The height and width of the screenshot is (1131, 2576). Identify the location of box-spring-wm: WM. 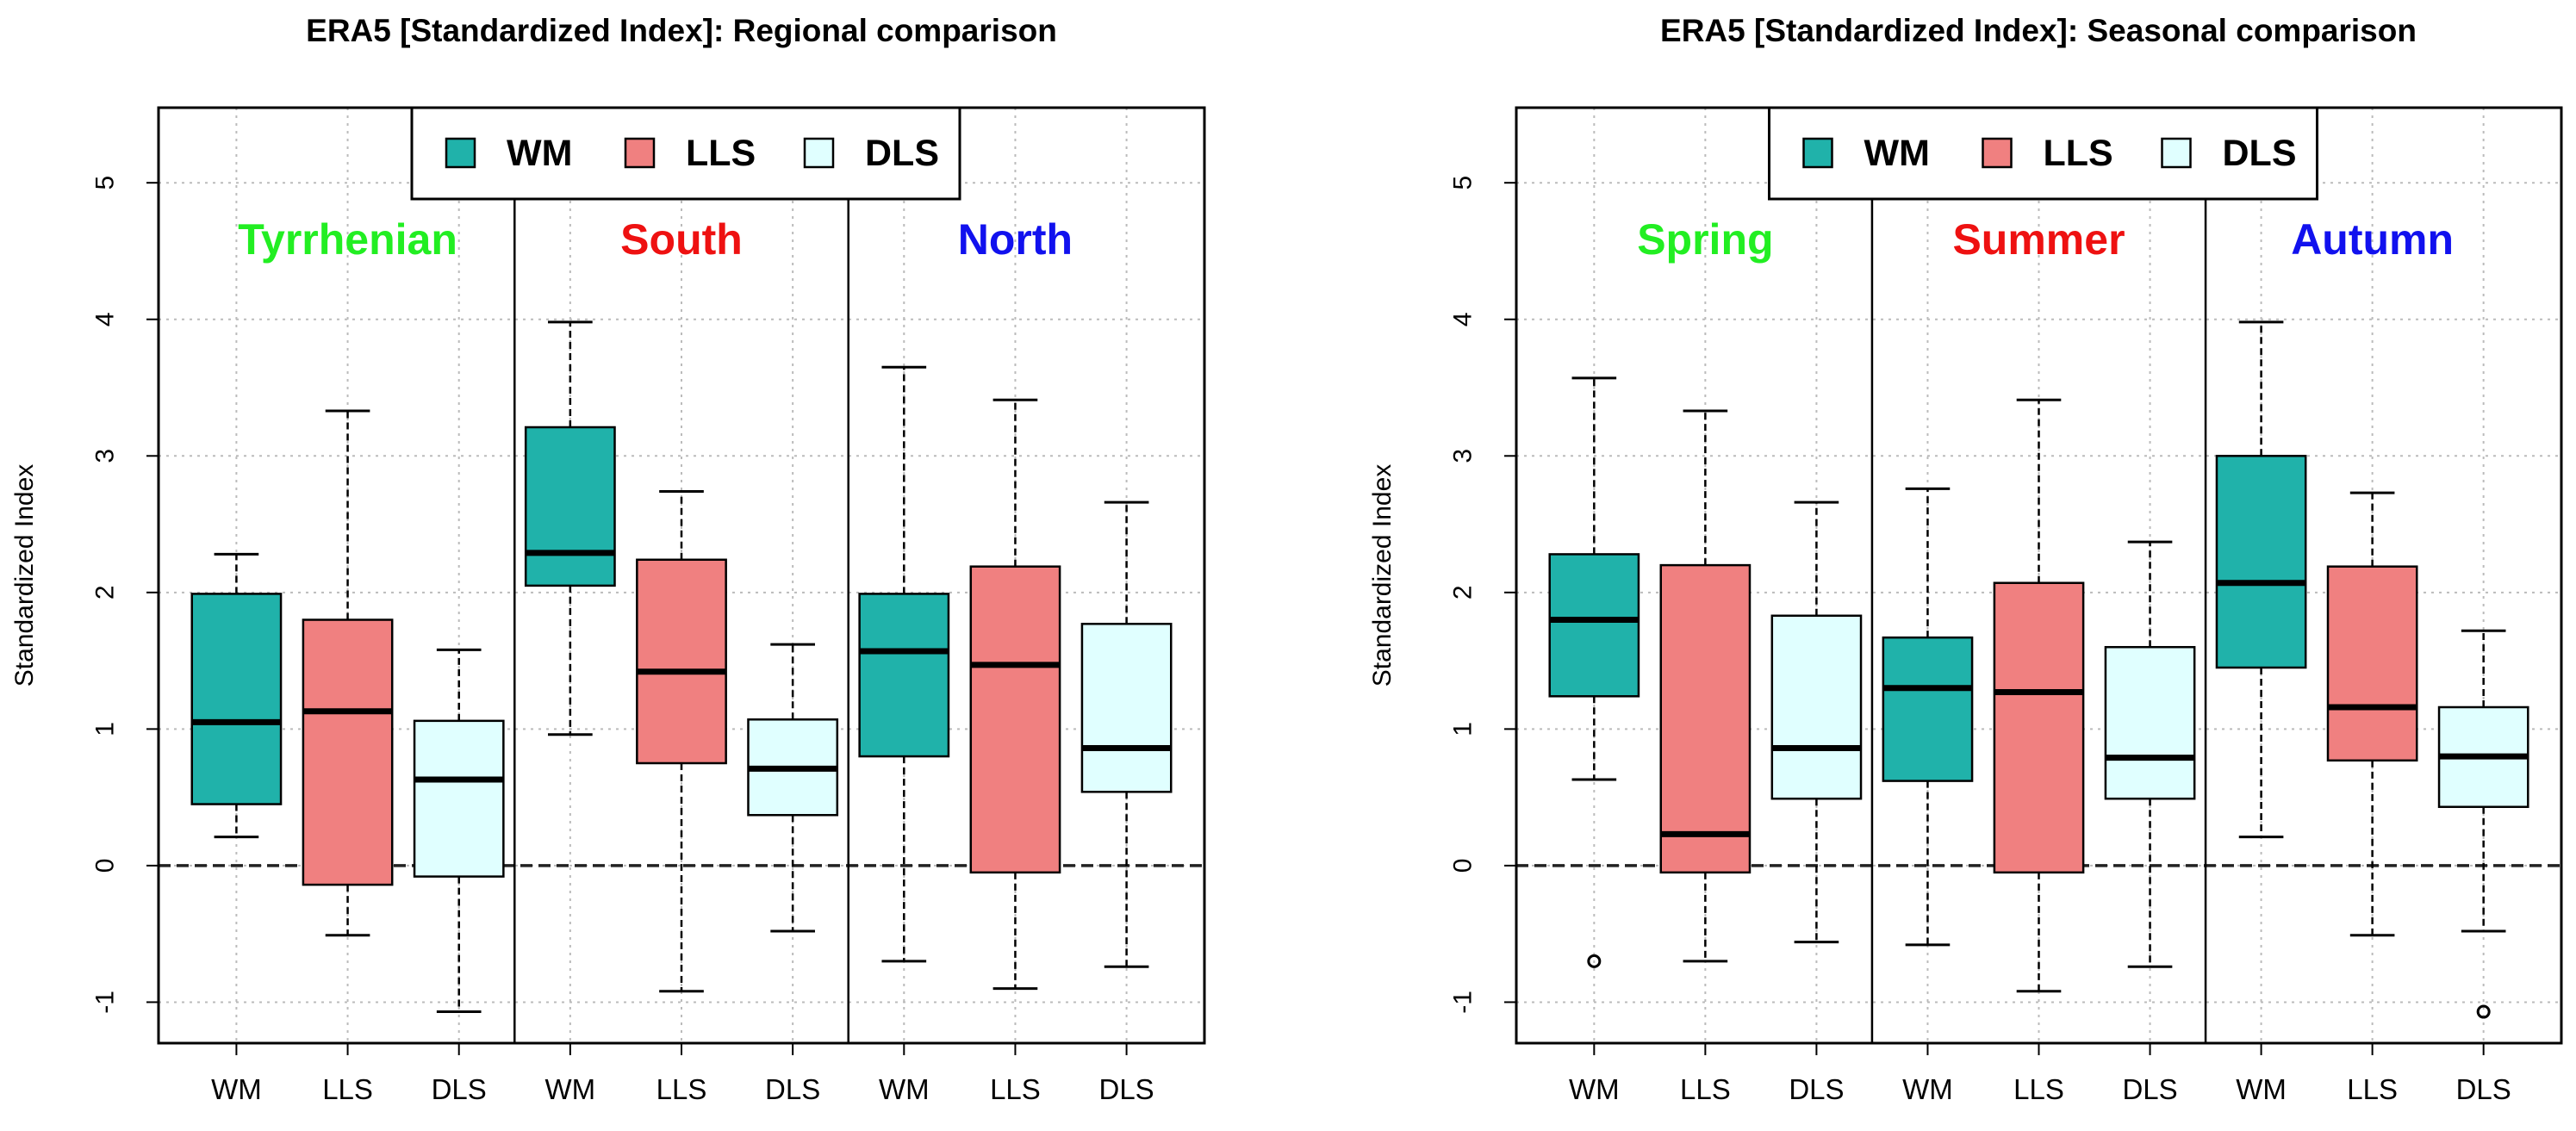
(1594, 740).